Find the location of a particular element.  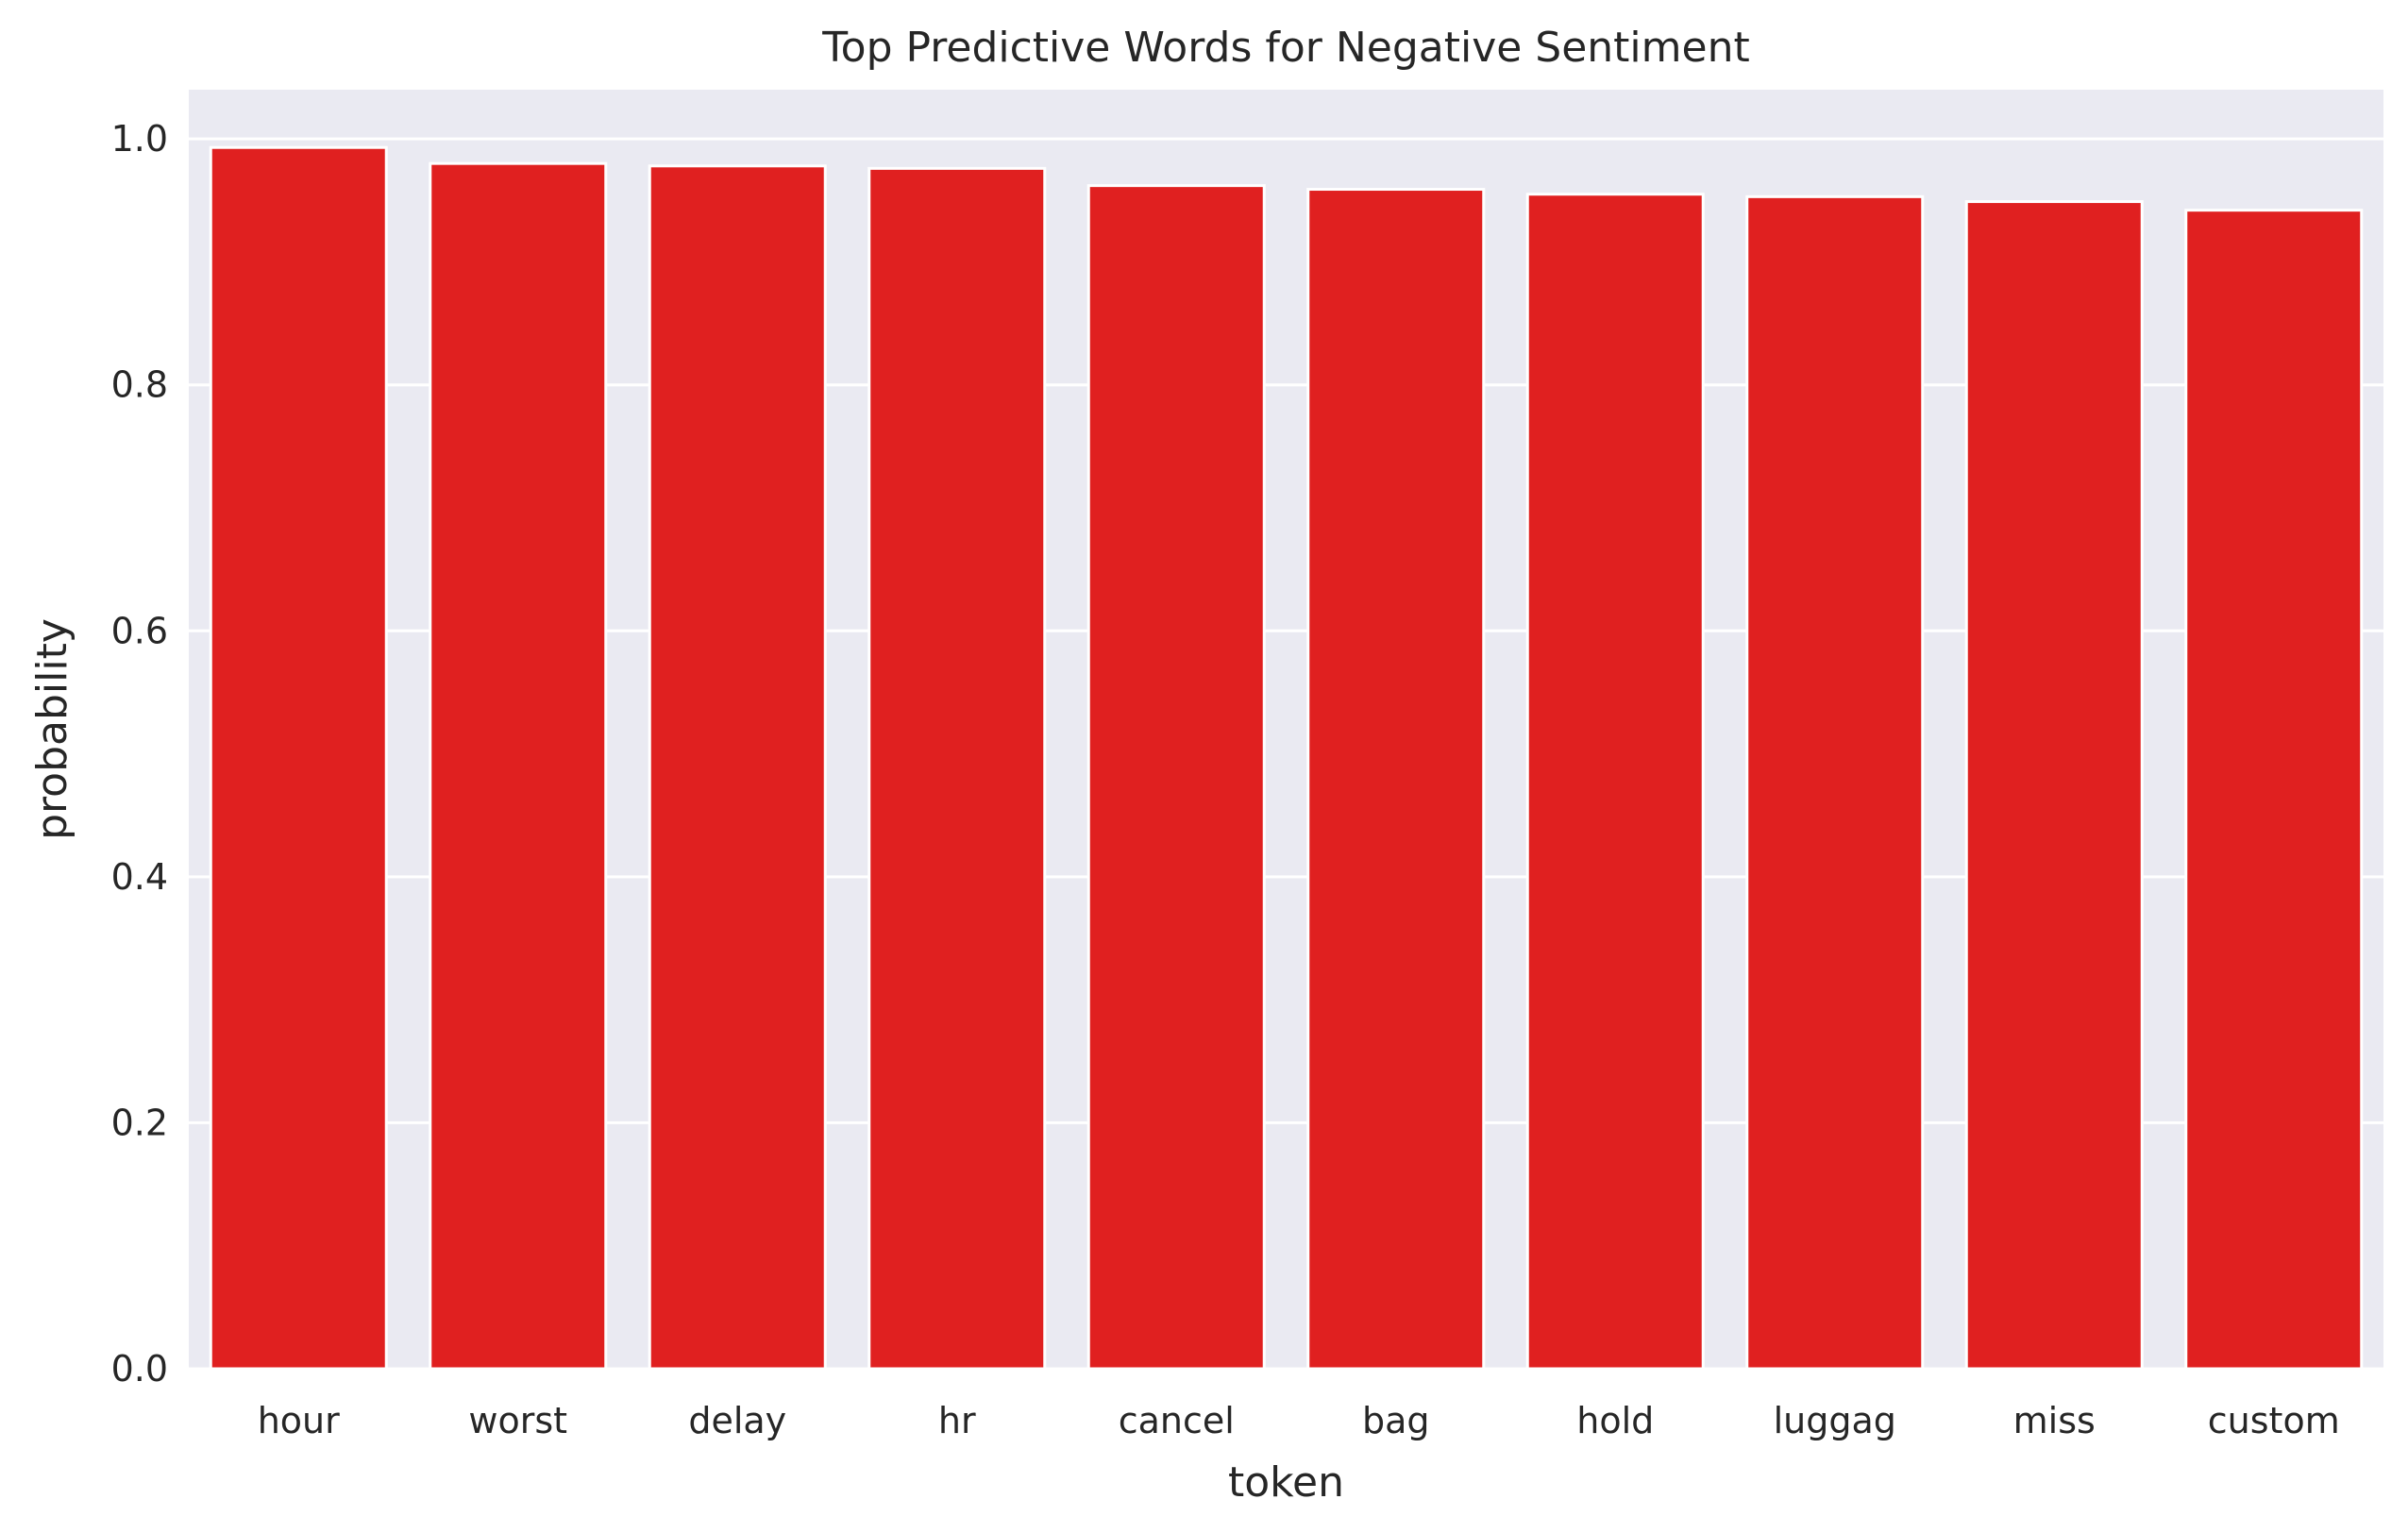

x-tick-label: cancel is located at coordinates (1177, 1420).